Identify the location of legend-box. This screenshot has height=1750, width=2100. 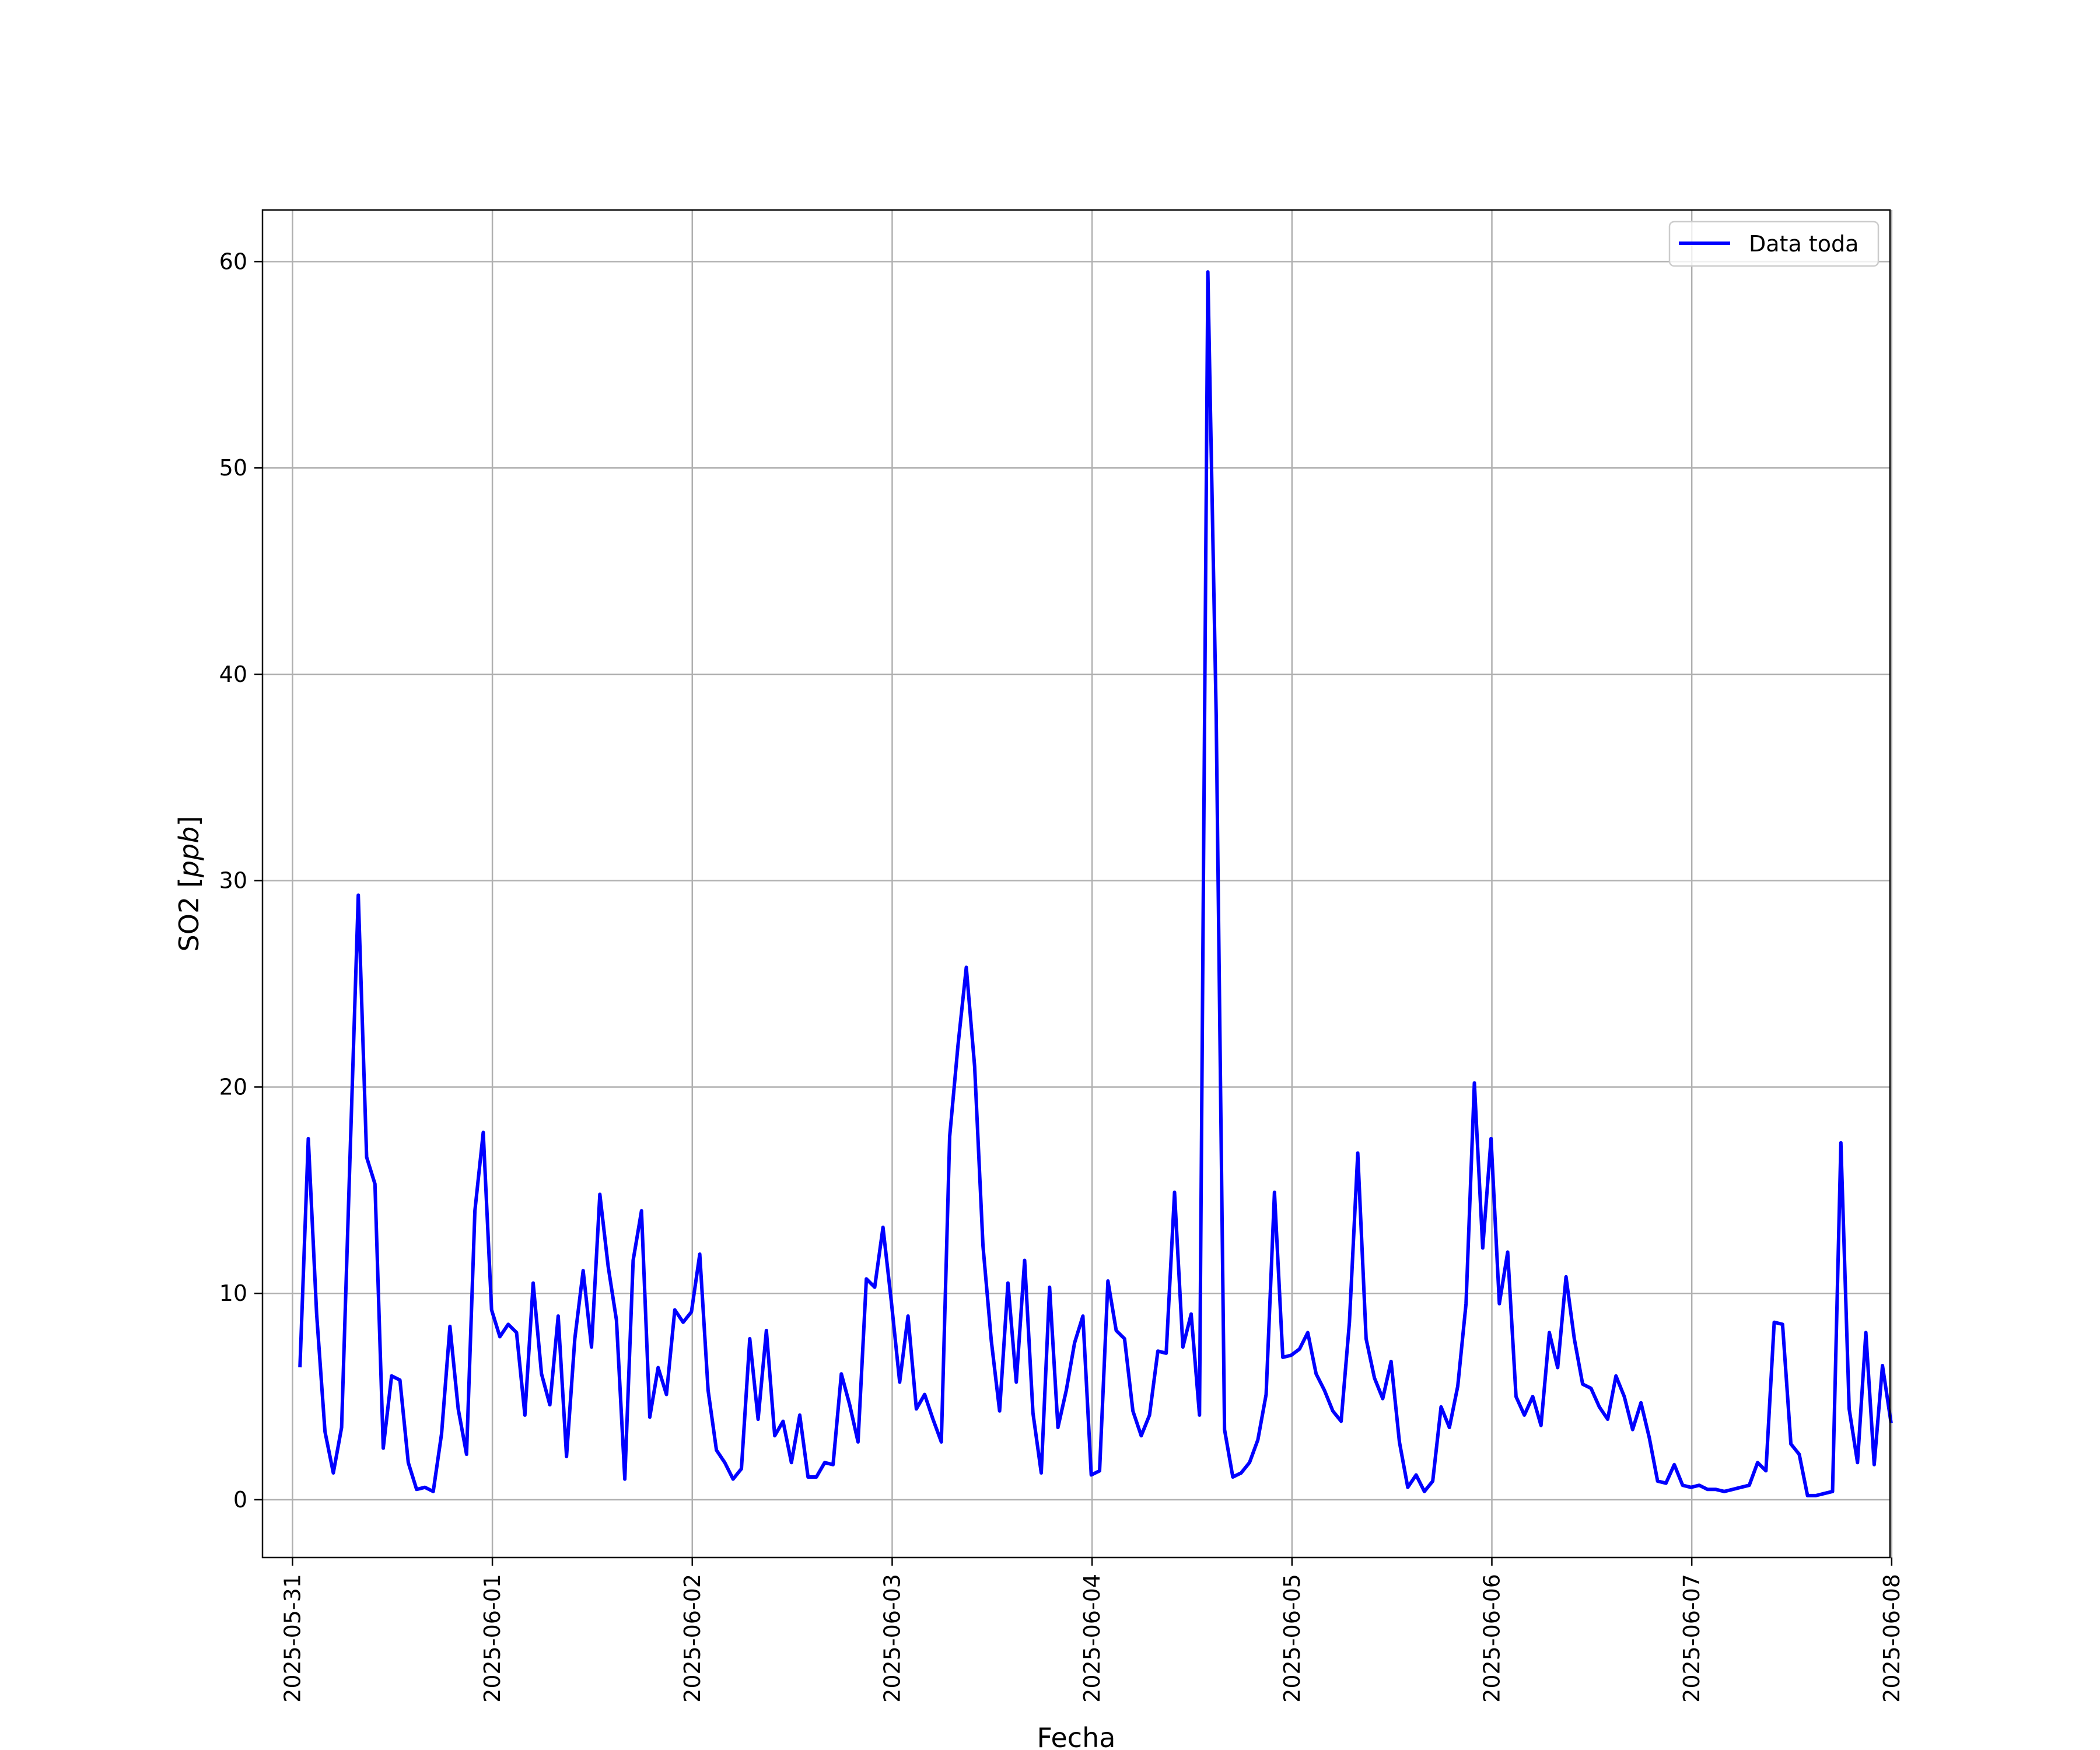
(1774, 243).